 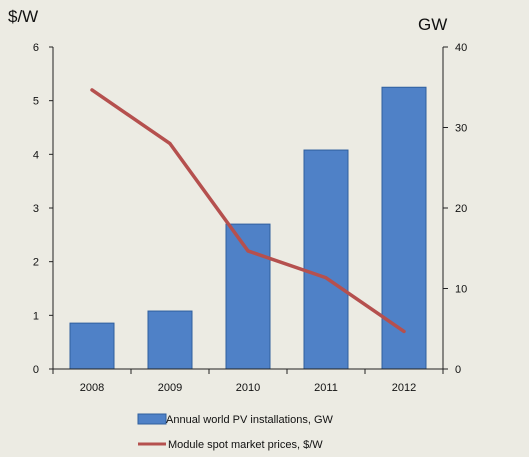 I want to click on price-point-2008, so click(x=92, y=90).